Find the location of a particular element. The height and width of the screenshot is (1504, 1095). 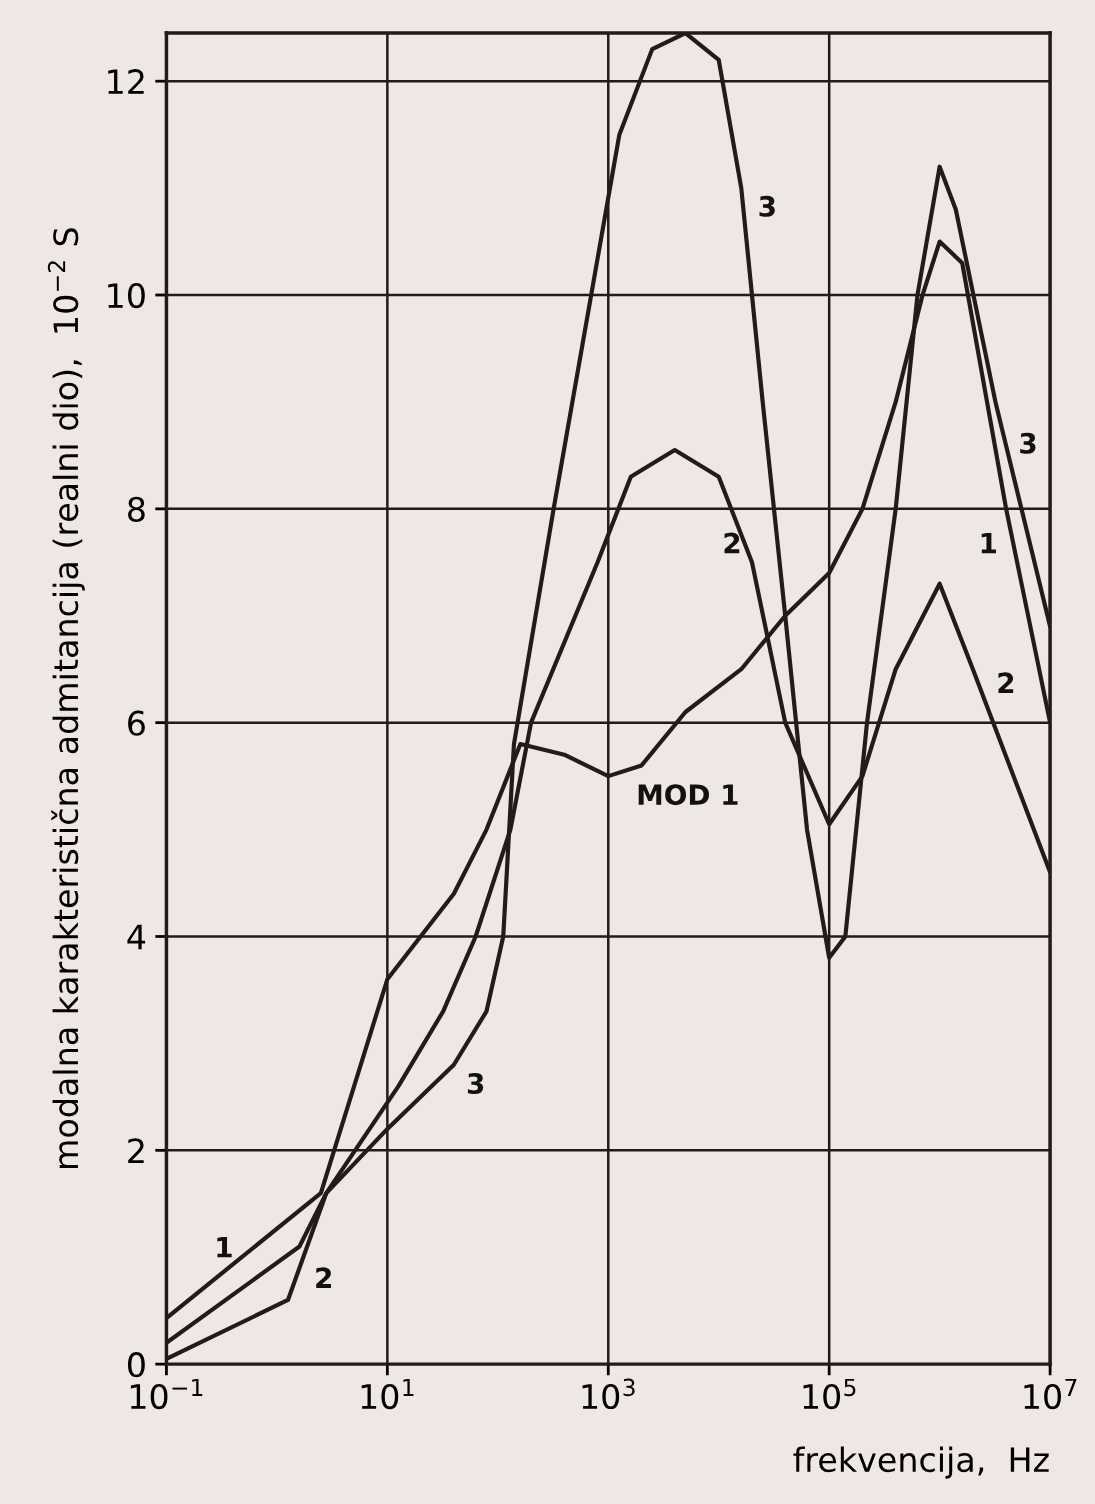

y-tick-label: 0 is located at coordinates (136, 1365).